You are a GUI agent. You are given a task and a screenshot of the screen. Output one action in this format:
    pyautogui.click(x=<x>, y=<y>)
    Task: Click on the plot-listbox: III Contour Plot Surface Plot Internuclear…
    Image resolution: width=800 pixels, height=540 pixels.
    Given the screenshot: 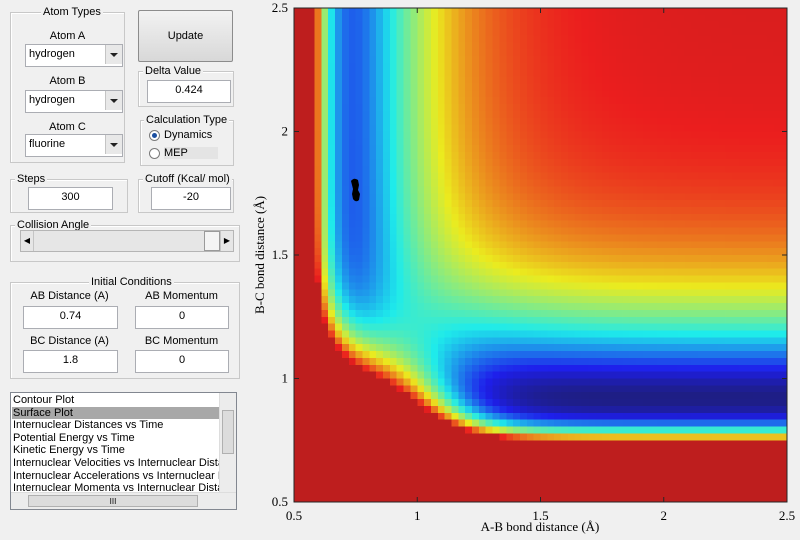 What is the action you would take?
    pyautogui.click(x=123, y=451)
    